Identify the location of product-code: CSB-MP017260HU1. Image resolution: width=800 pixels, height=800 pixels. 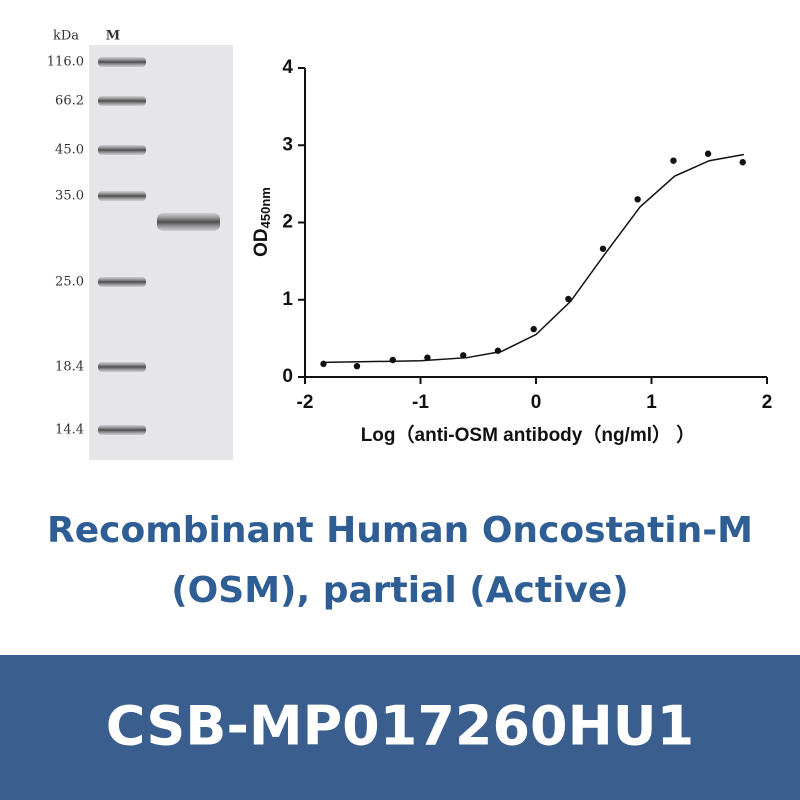
(400, 726).